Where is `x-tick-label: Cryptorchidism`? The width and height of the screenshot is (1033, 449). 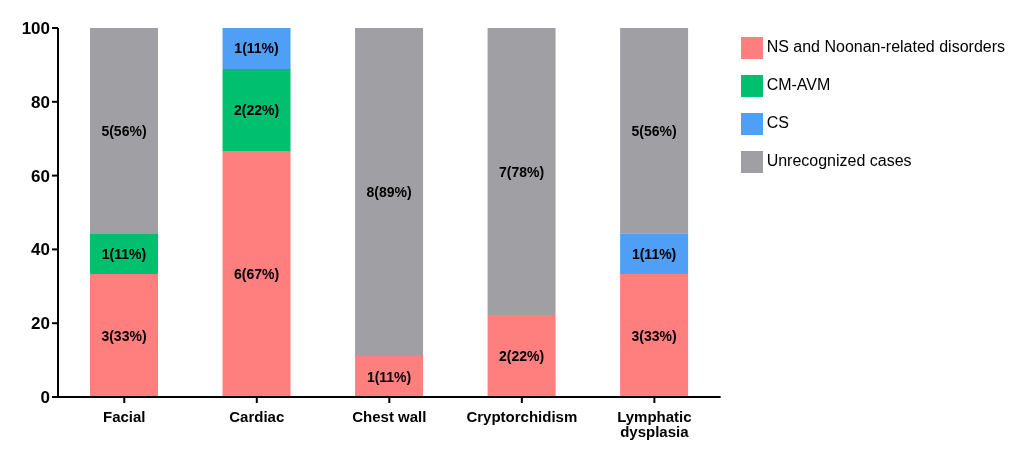 x-tick-label: Cryptorchidism is located at coordinates (522, 416).